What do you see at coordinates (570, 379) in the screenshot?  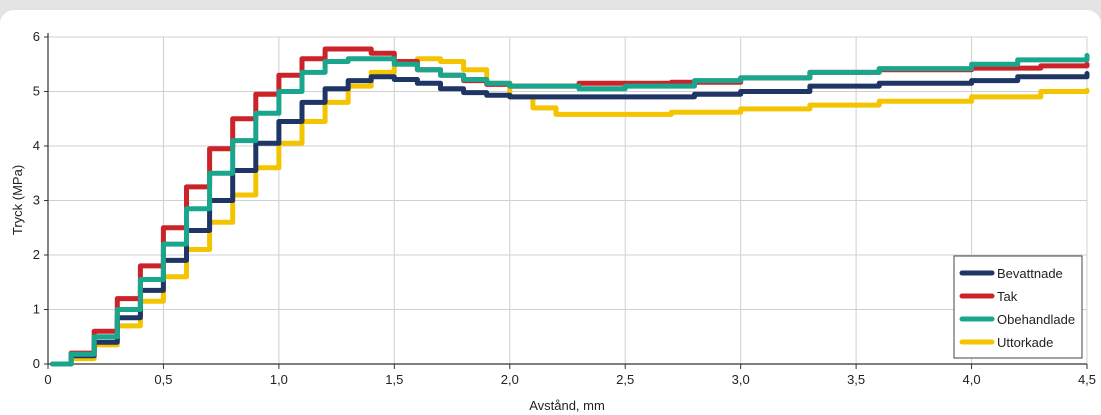 I see `x-tick-labels: 0 0,5 1,0 1,5 2,0 2,5 3,0 3,5 4,0 4,5` at bounding box center [570, 379].